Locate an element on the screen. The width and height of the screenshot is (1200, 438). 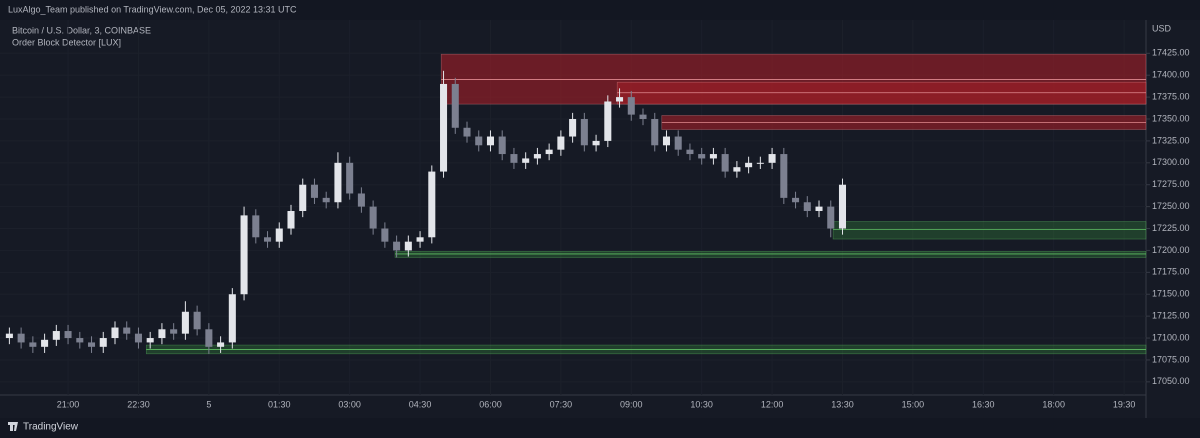
y-tick-label: 17150.00 is located at coordinates (1171, 294).